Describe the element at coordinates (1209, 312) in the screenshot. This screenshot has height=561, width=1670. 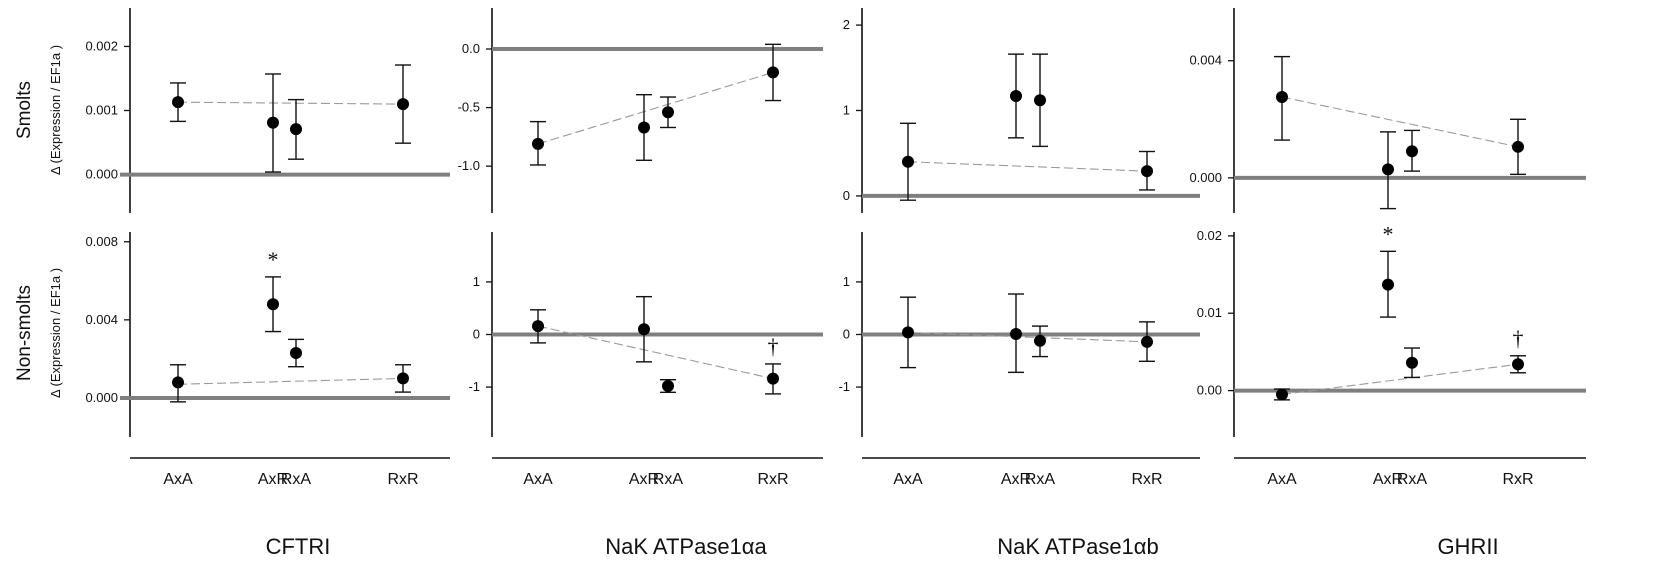
I see `y-tick-label: 0.01` at that location.